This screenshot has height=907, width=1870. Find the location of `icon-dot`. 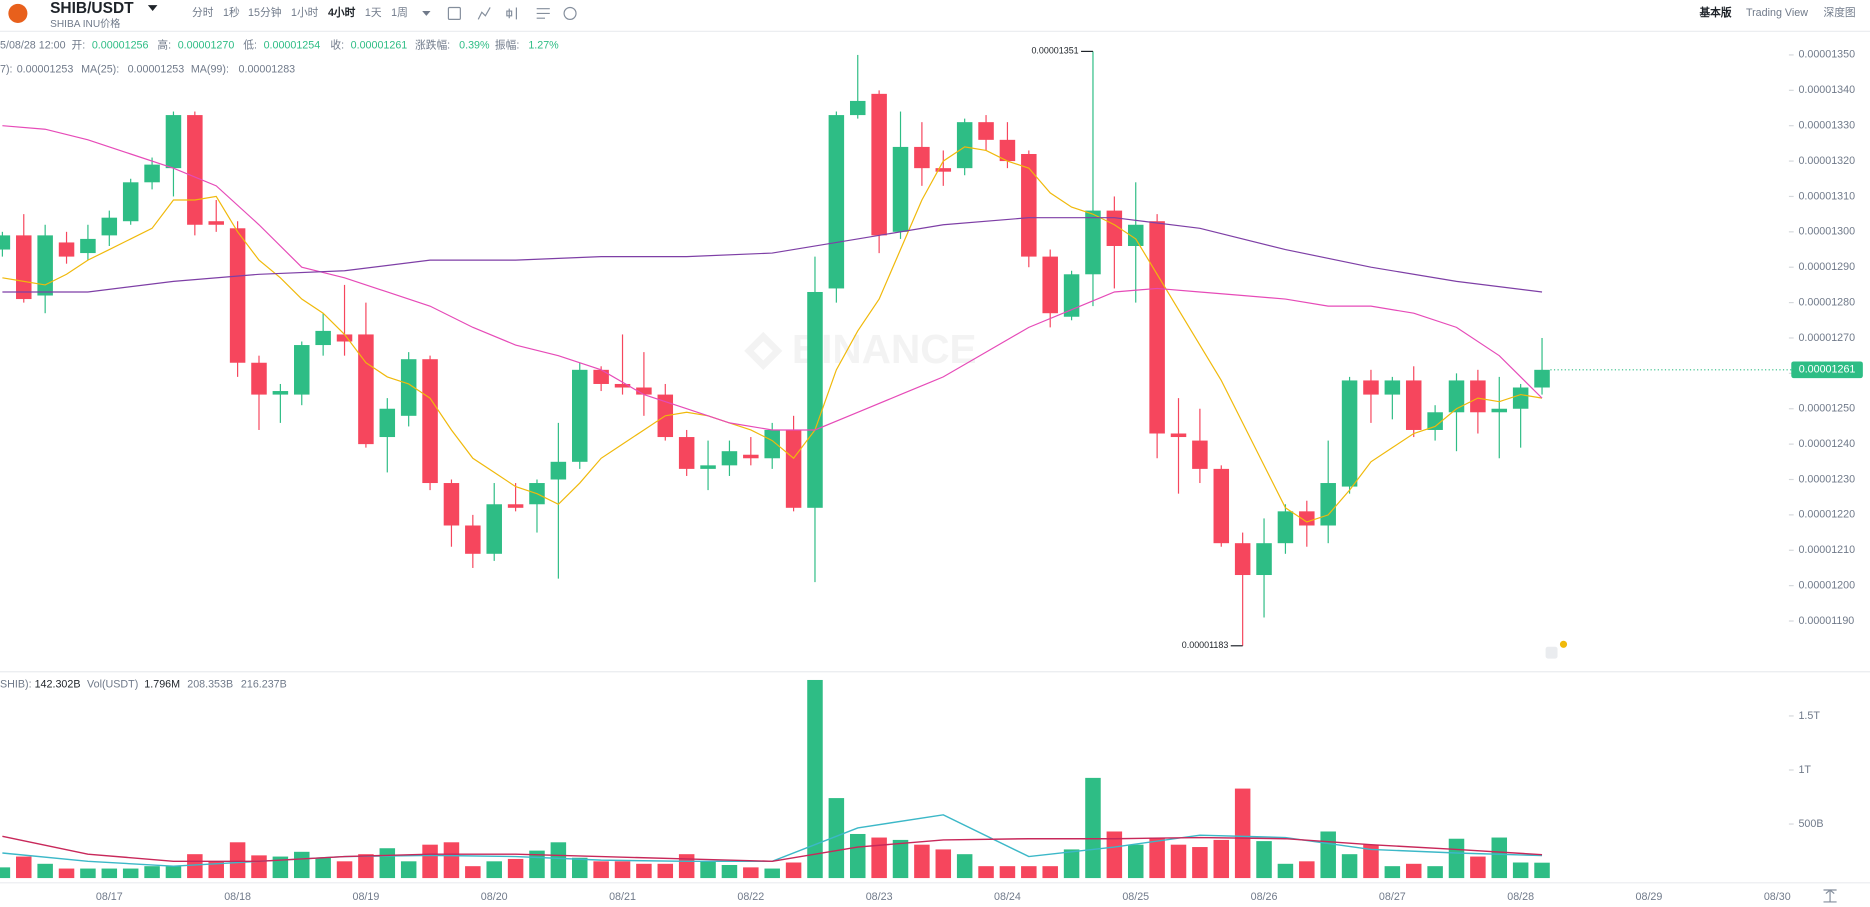

icon-dot is located at coordinates (1563, 644).